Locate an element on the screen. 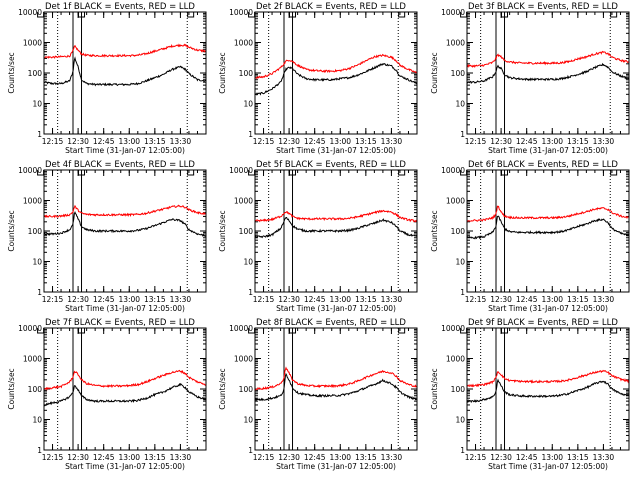 The height and width of the screenshot is (484, 640). panel-title: Det 7f BLACK = Events, RED = LLD is located at coordinates (120, 323).